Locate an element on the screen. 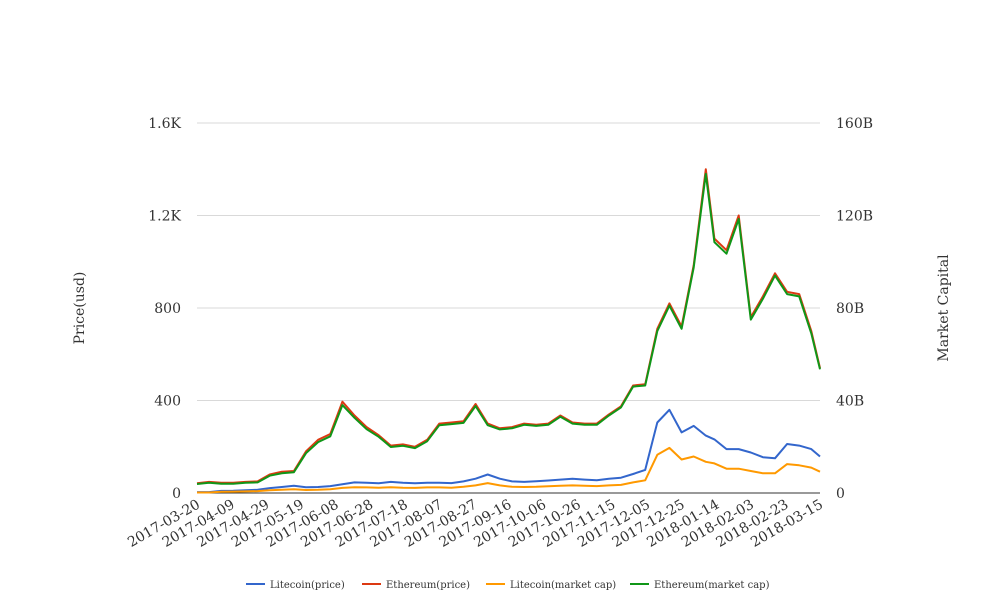 This screenshot has height=616, width=1008. y-tick-label-left: 0 is located at coordinates (176, 494).